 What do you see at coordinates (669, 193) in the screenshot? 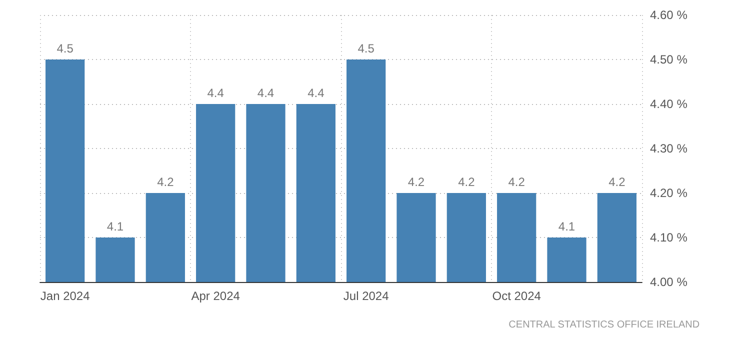
I see `y-tick-label: 4.20 %` at bounding box center [669, 193].